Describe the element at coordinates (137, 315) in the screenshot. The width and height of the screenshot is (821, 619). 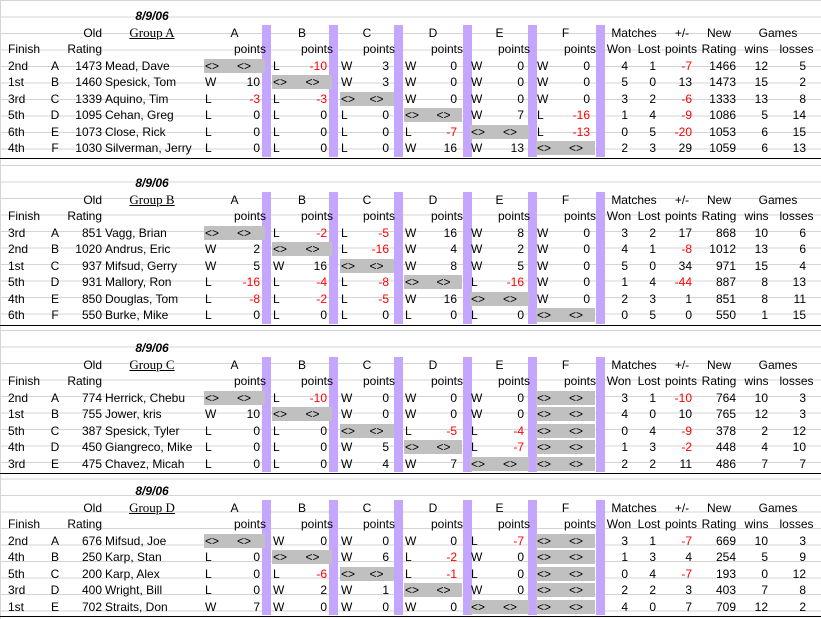
I see `player-name-cell: Burke, Mike` at that location.